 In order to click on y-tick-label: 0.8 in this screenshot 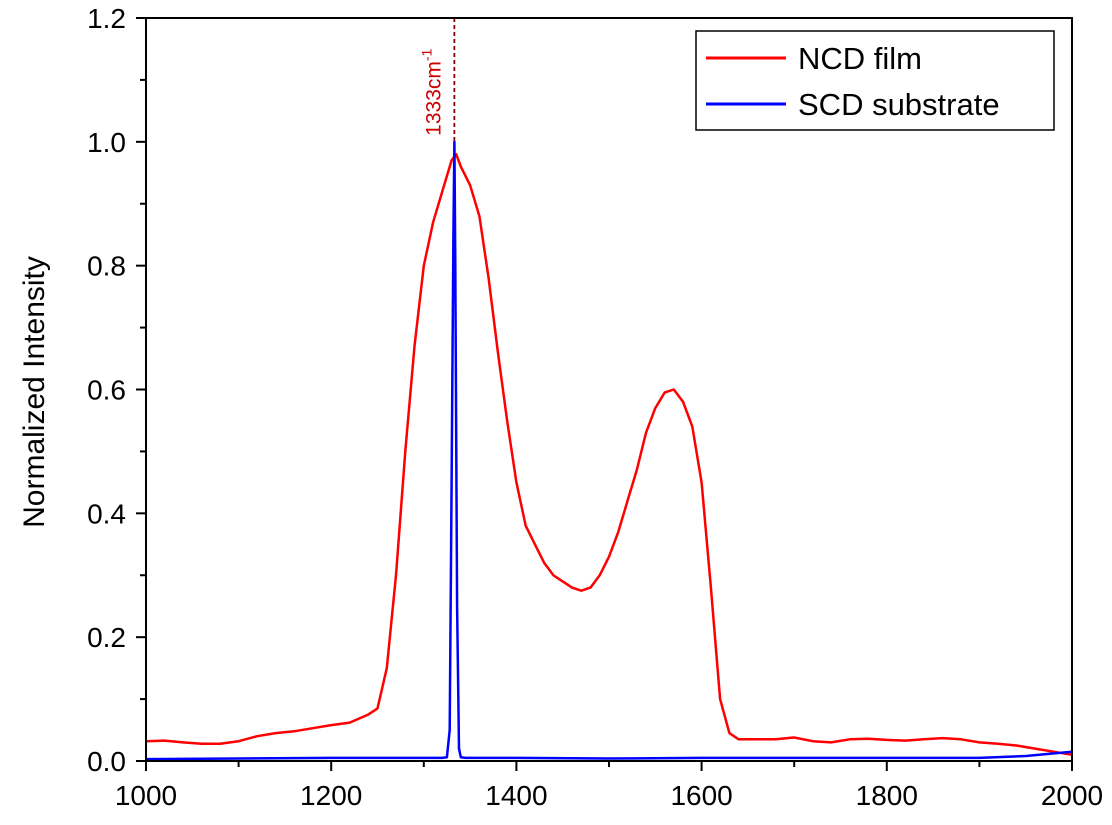, I will do `click(106, 266)`.